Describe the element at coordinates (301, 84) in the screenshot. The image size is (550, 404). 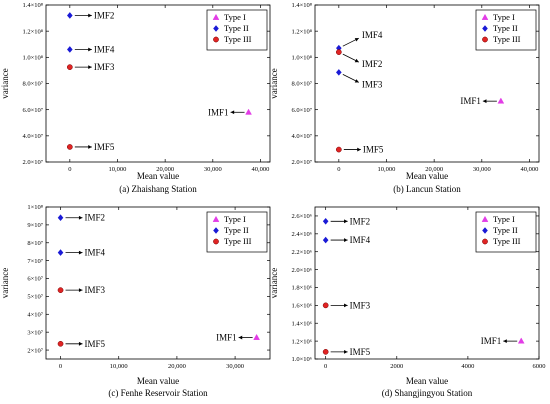
I see `y-tick-label: 8.0×10⁷` at that location.